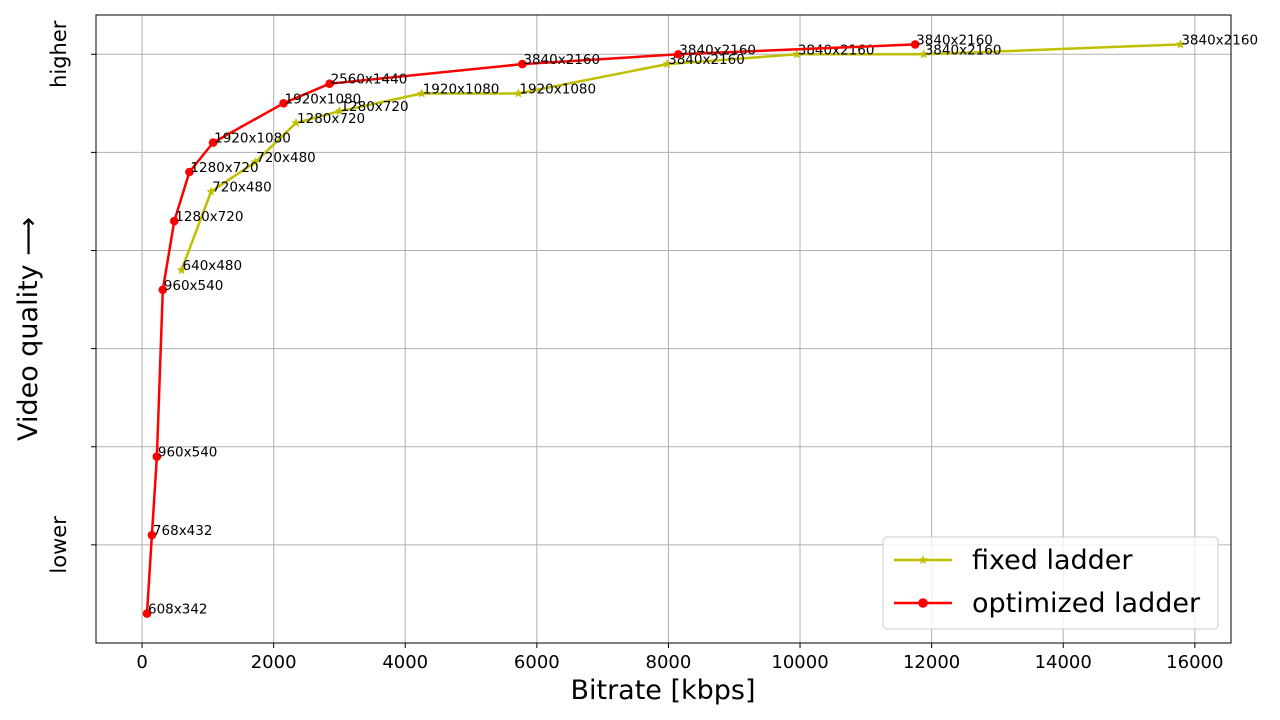  I want to click on point-label: 640x480, so click(213, 266).